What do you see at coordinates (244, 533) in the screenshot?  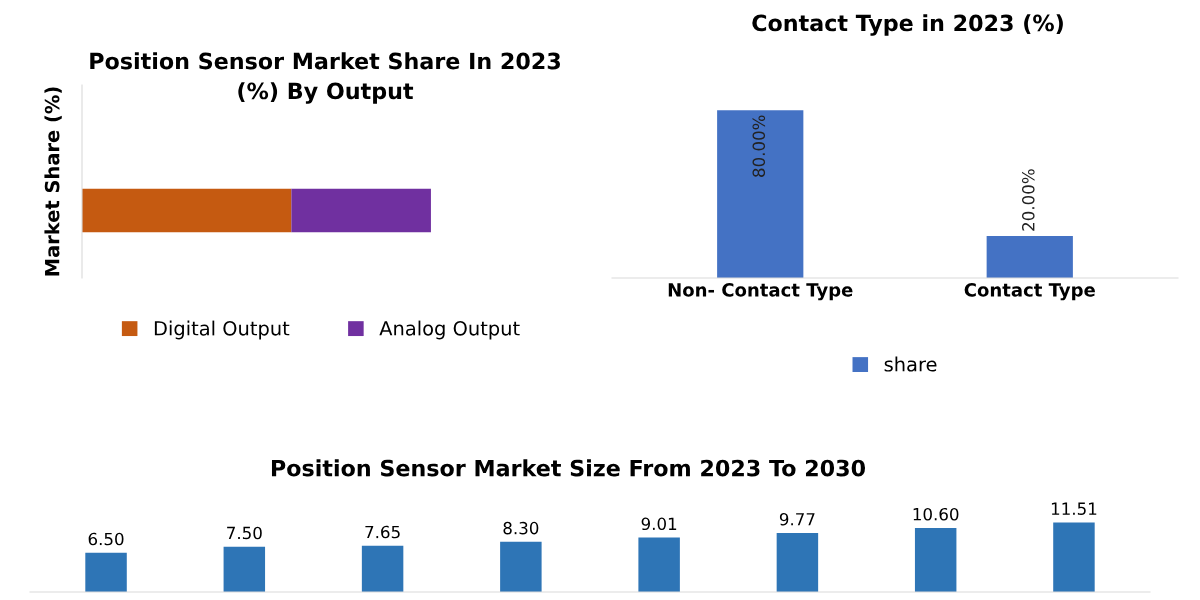 I see `data-label: 7.50` at bounding box center [244, 533].